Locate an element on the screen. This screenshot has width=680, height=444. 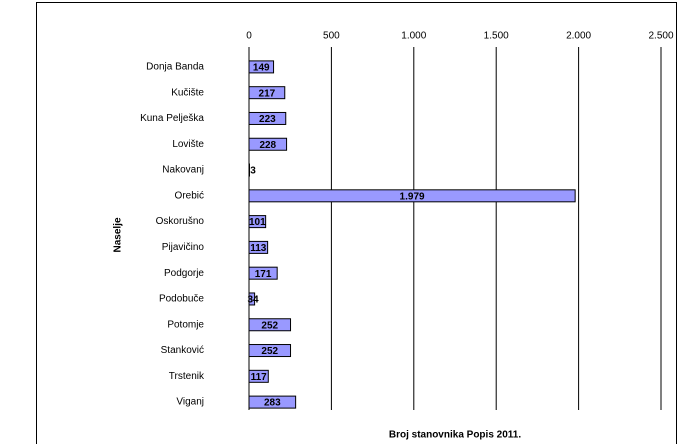
value-label: 3 is located at coordinates (253, 171).